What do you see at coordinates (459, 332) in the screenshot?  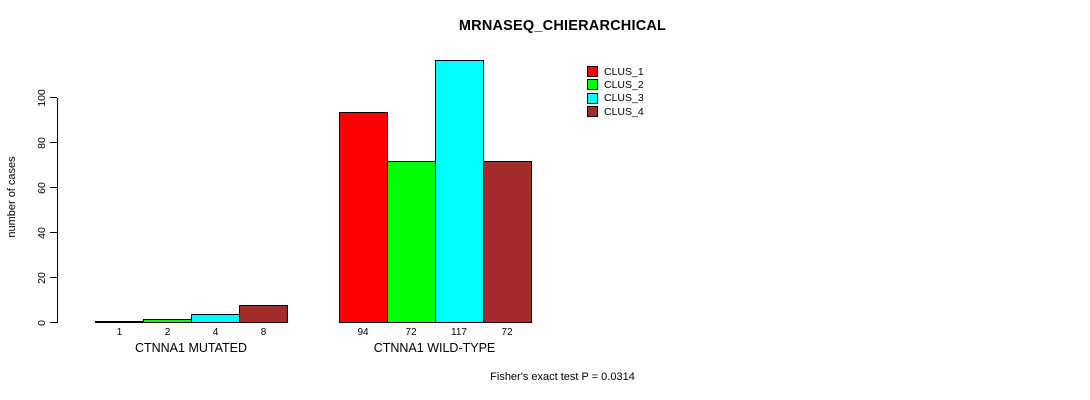 I see `bar-value-label: 117` at bounding box center [459, 332].